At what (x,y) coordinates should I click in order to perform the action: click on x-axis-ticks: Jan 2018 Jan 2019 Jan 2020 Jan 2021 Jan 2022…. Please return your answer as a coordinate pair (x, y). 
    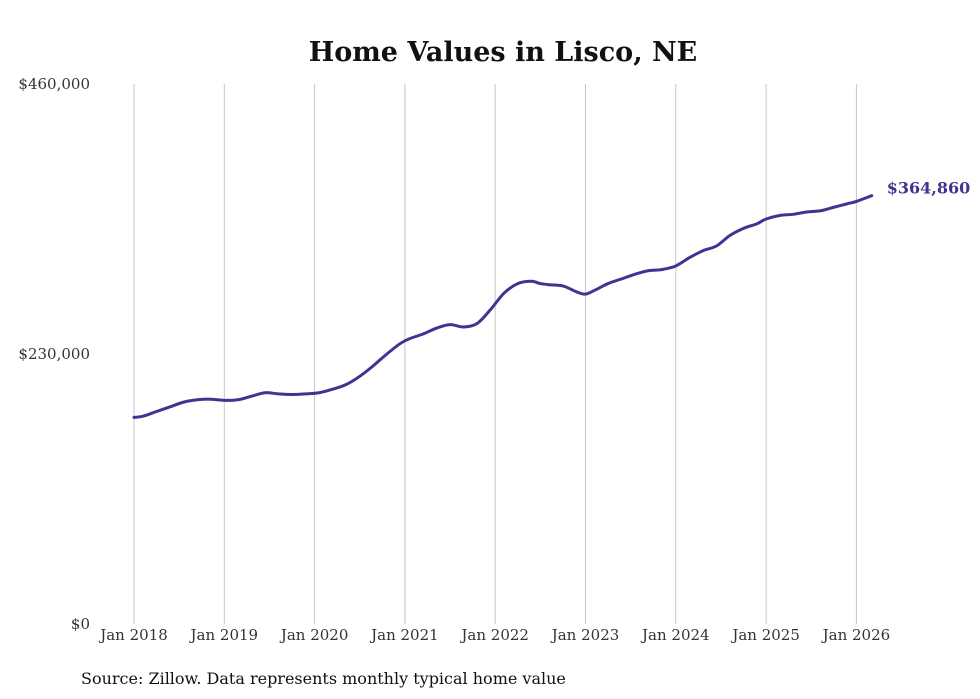
    Looking at the image, I should click on (494, 635).